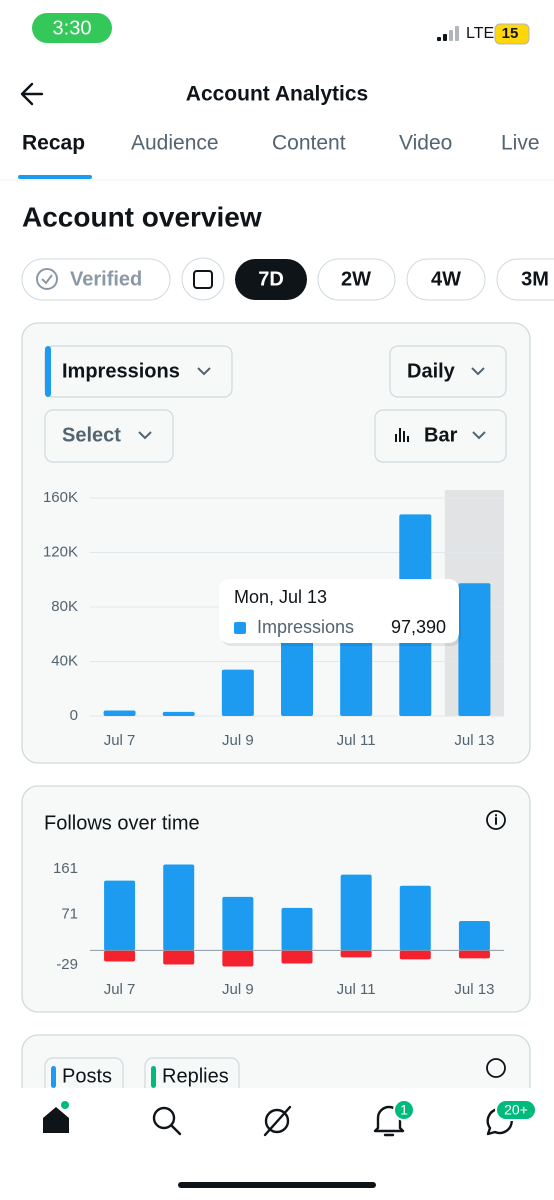 The image size is (554, 1200). I want to click on network-label: LTE, so click(480, 33).